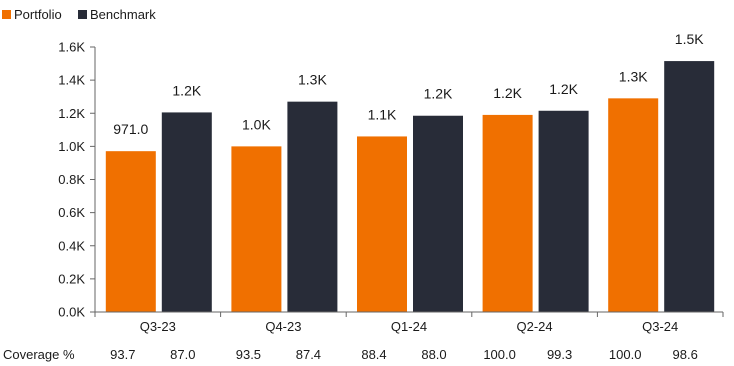 Image resolution: width=734 pixels, height=366 pixels. What do you see at coordinates (382, 114) in the screenshot?
I see `data-label-portfolio: 1.1K` at bounding box center [382, 114].